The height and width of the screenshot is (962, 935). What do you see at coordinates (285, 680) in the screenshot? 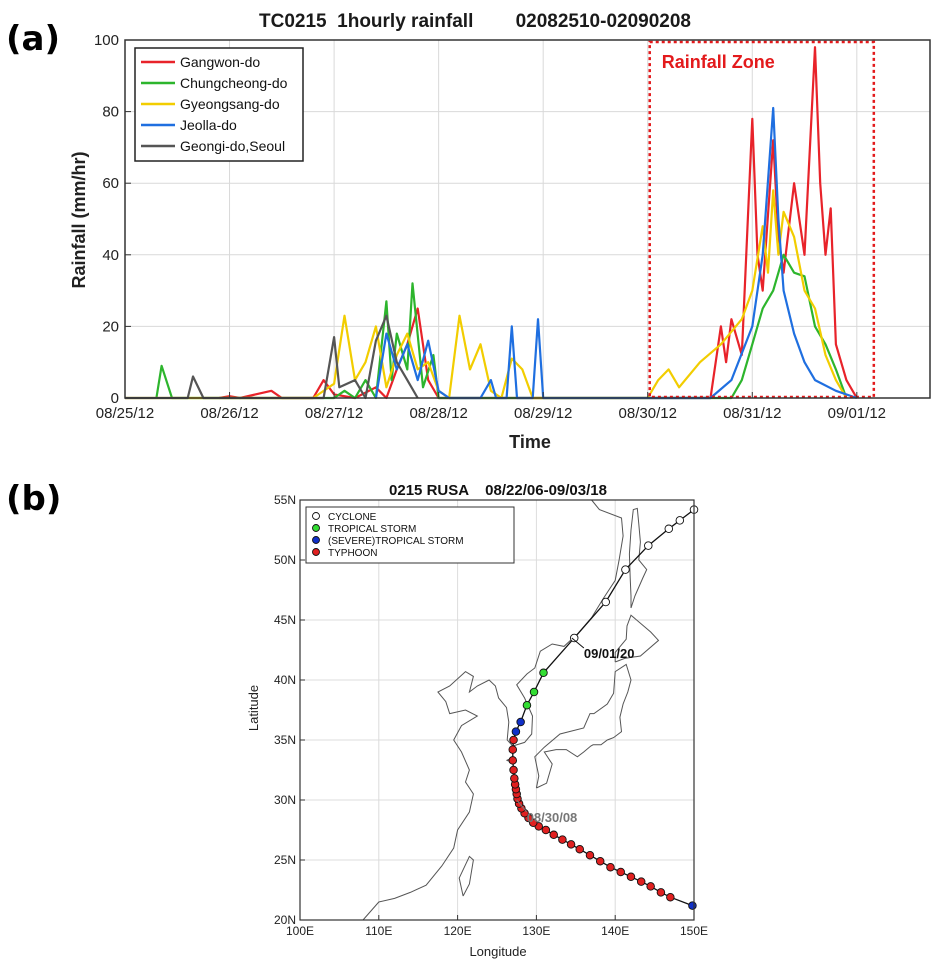
I see `map-y-tick-label: 40N` at bounding box center [285, 680].